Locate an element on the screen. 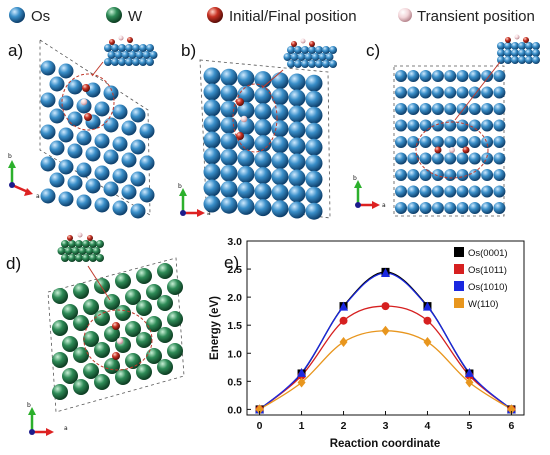 The image size is (550, 455). w-atom-icon is located at coordinates (114, 15).